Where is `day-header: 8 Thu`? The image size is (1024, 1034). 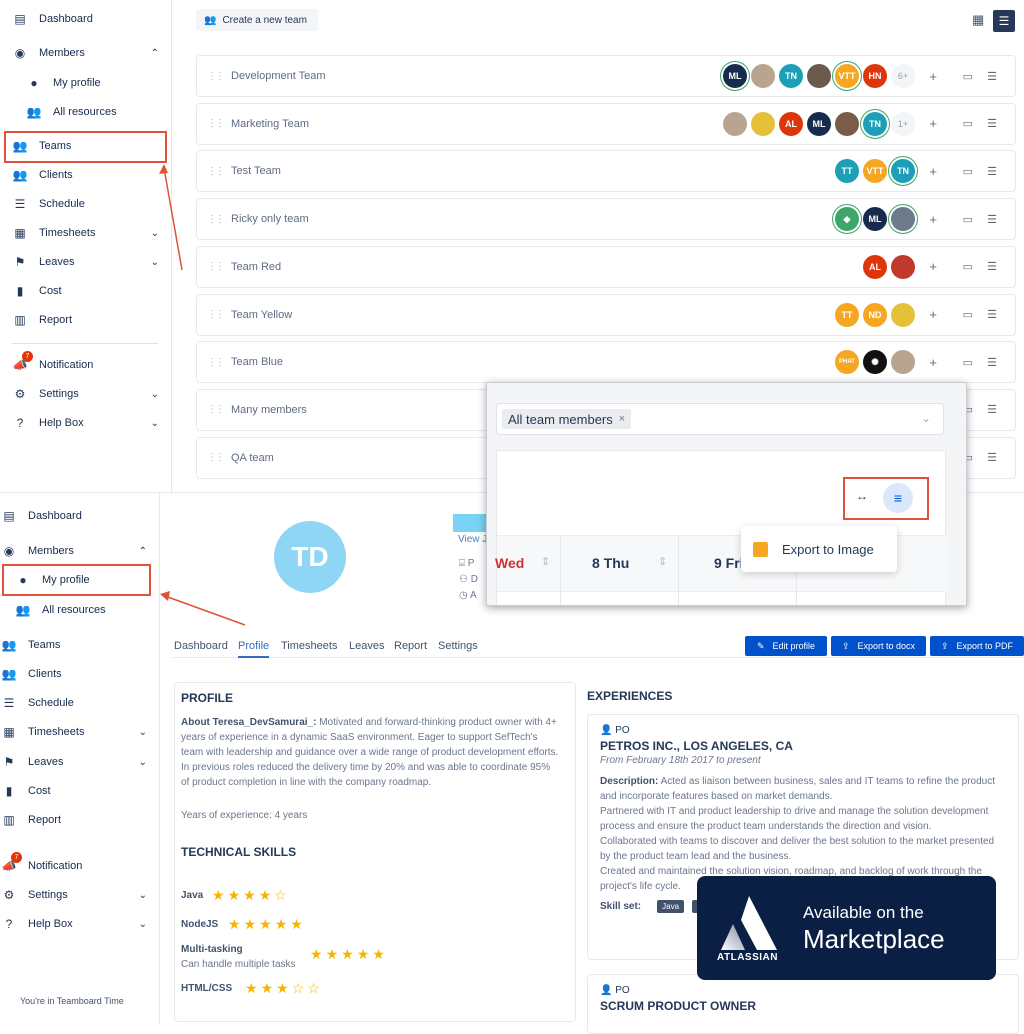 day-header: 8 Thu is located at coordinates (611, 563).